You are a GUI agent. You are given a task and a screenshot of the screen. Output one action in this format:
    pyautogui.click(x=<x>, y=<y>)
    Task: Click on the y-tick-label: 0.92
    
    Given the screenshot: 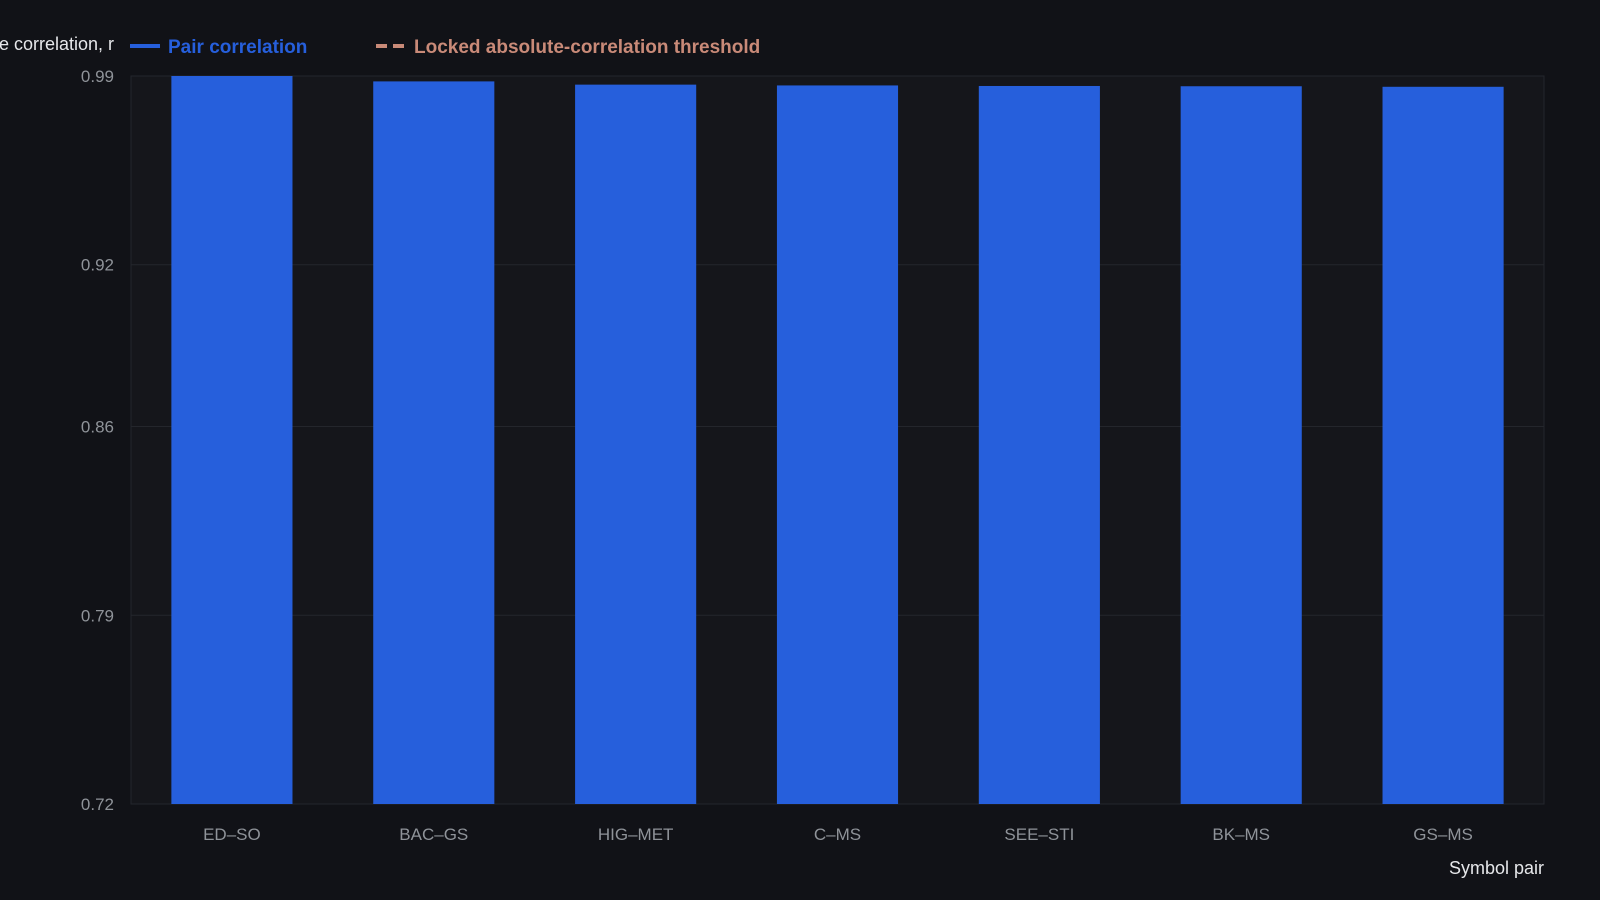 What is the action you would take?
    pyautogui.click(x=97, y=265)
    